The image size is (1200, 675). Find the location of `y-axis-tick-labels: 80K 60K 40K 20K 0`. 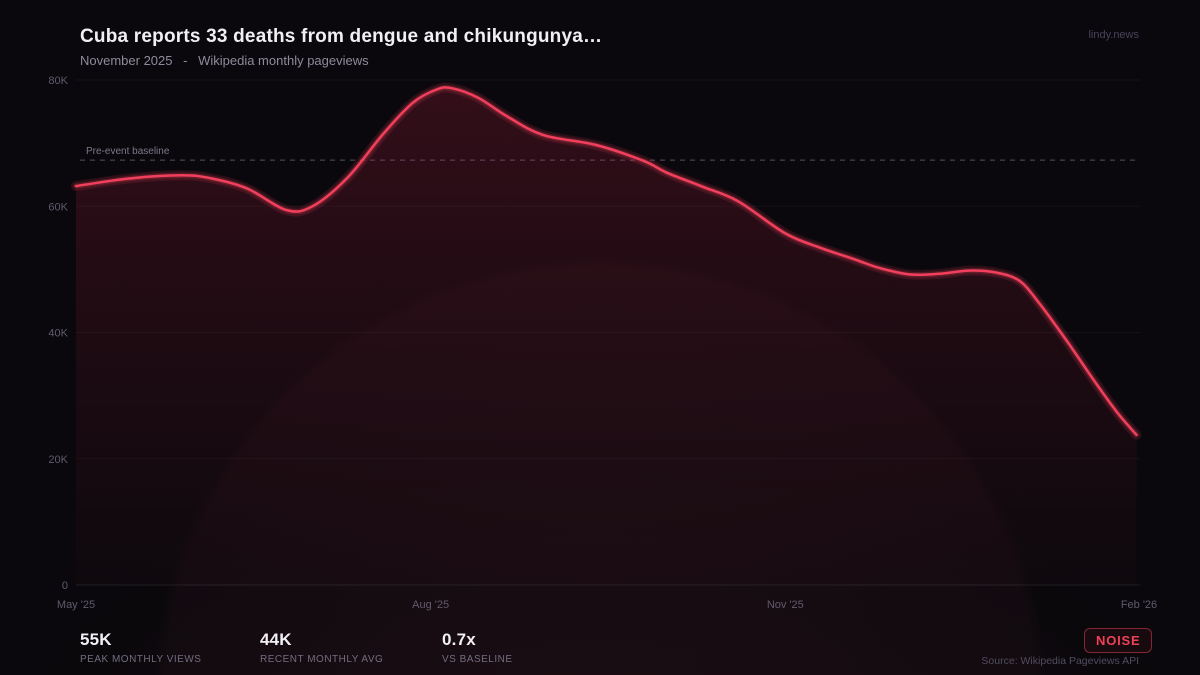

y-axis-tick-labels: 80K 60K 40K 20K 0 is located at coordinates (58, 333).